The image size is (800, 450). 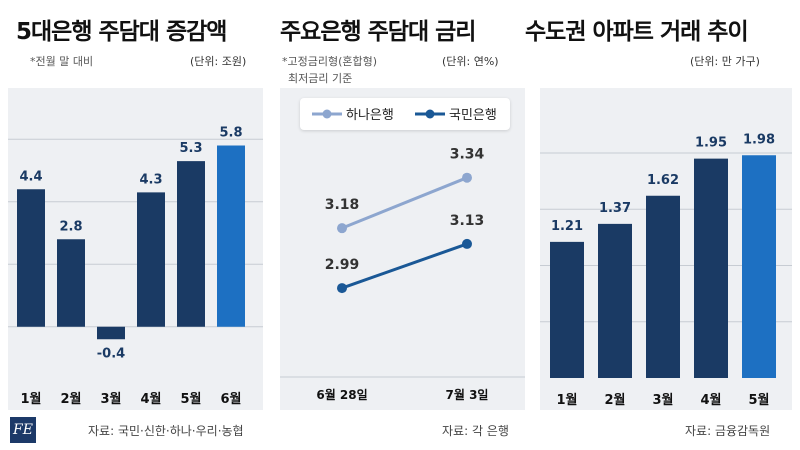 I want to click on panel1-note: *전월 말 대비, so click(x=62, y=61).